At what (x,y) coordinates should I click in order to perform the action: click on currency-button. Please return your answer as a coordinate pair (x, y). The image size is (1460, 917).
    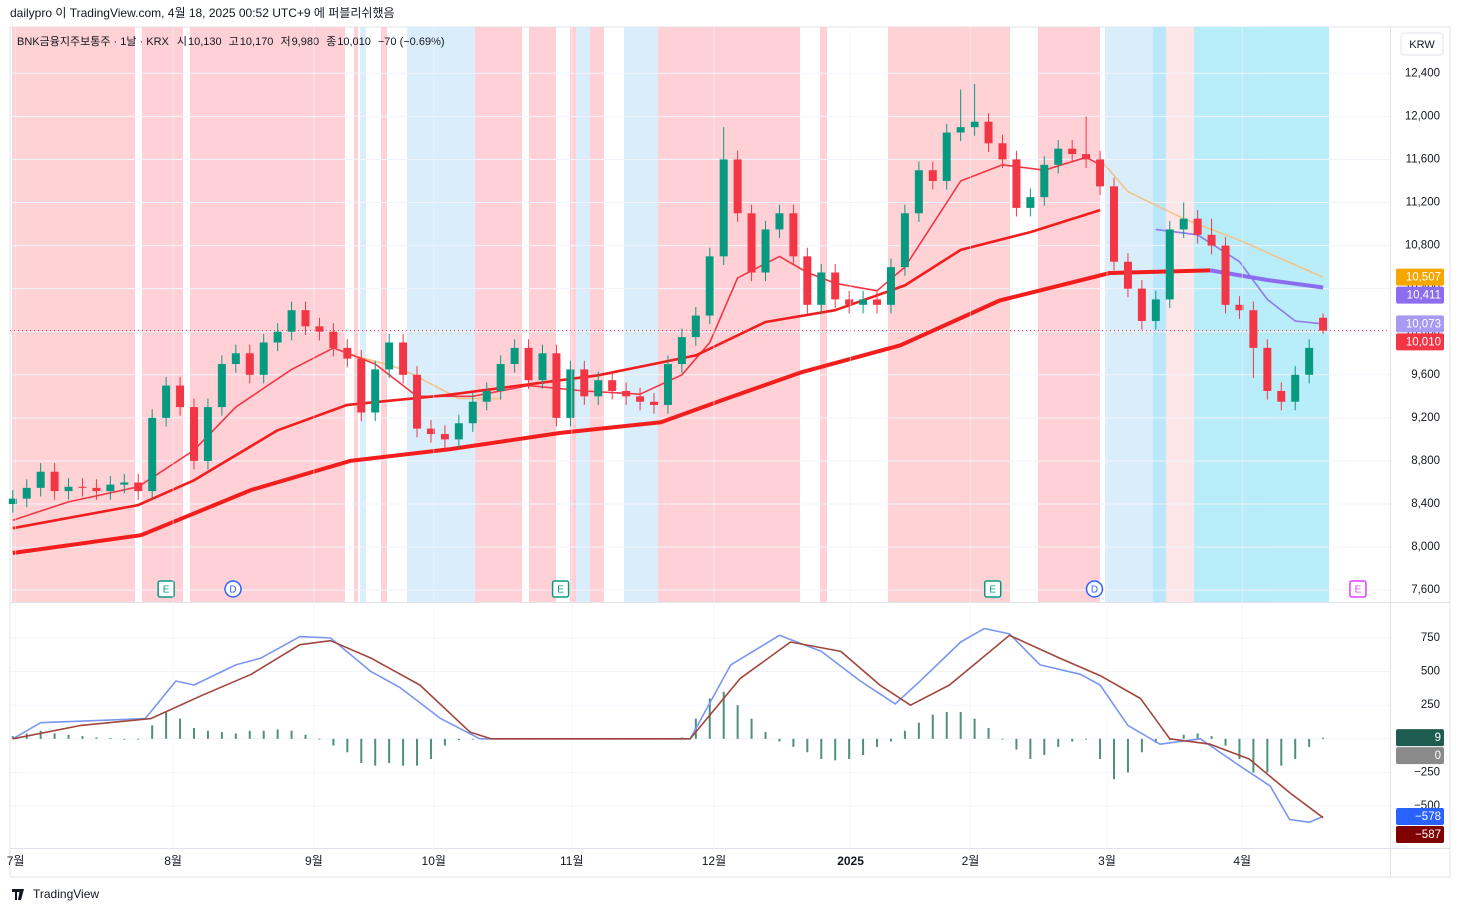
    Looking at the image, I should click on (1422, 44).